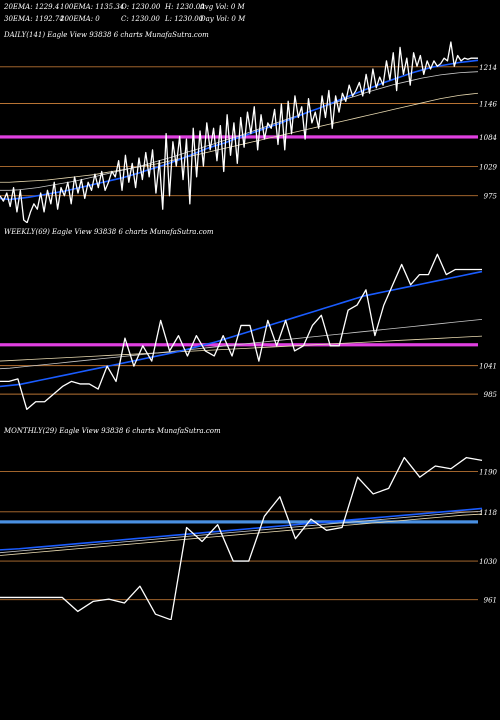 Image resolution: width=500 pixels, height=720 pixels. Describe the element at coordinates (222, 7) in the screenshot. I see `header-avg-volume: Avg Vol: 0 M` at that location.